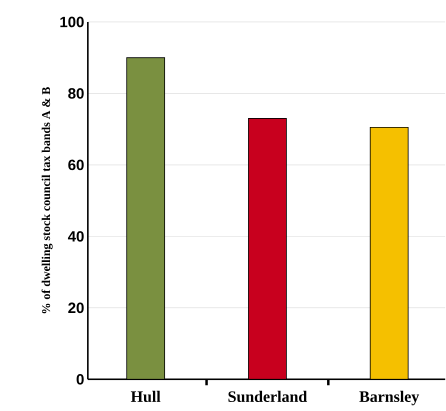  What do you see at coordinates (80, 379) in the screenshot?
I see `y-tick-label: 0` at bounding box center [80, 379].